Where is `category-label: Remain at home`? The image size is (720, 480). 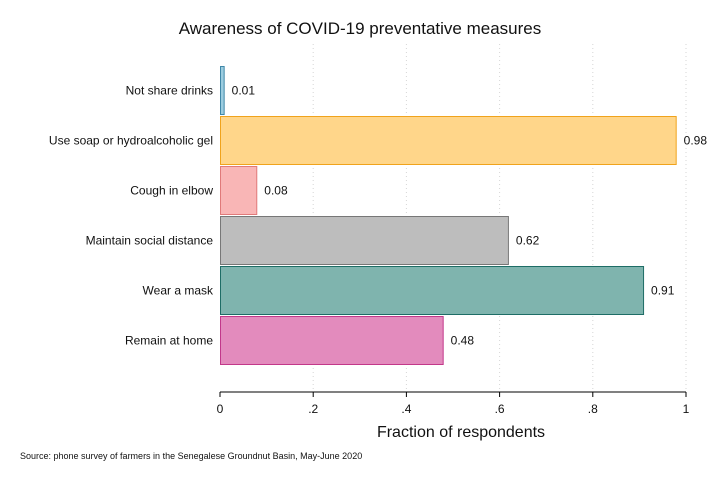 category-label: Remain at home is located at coordinates (169, 341).